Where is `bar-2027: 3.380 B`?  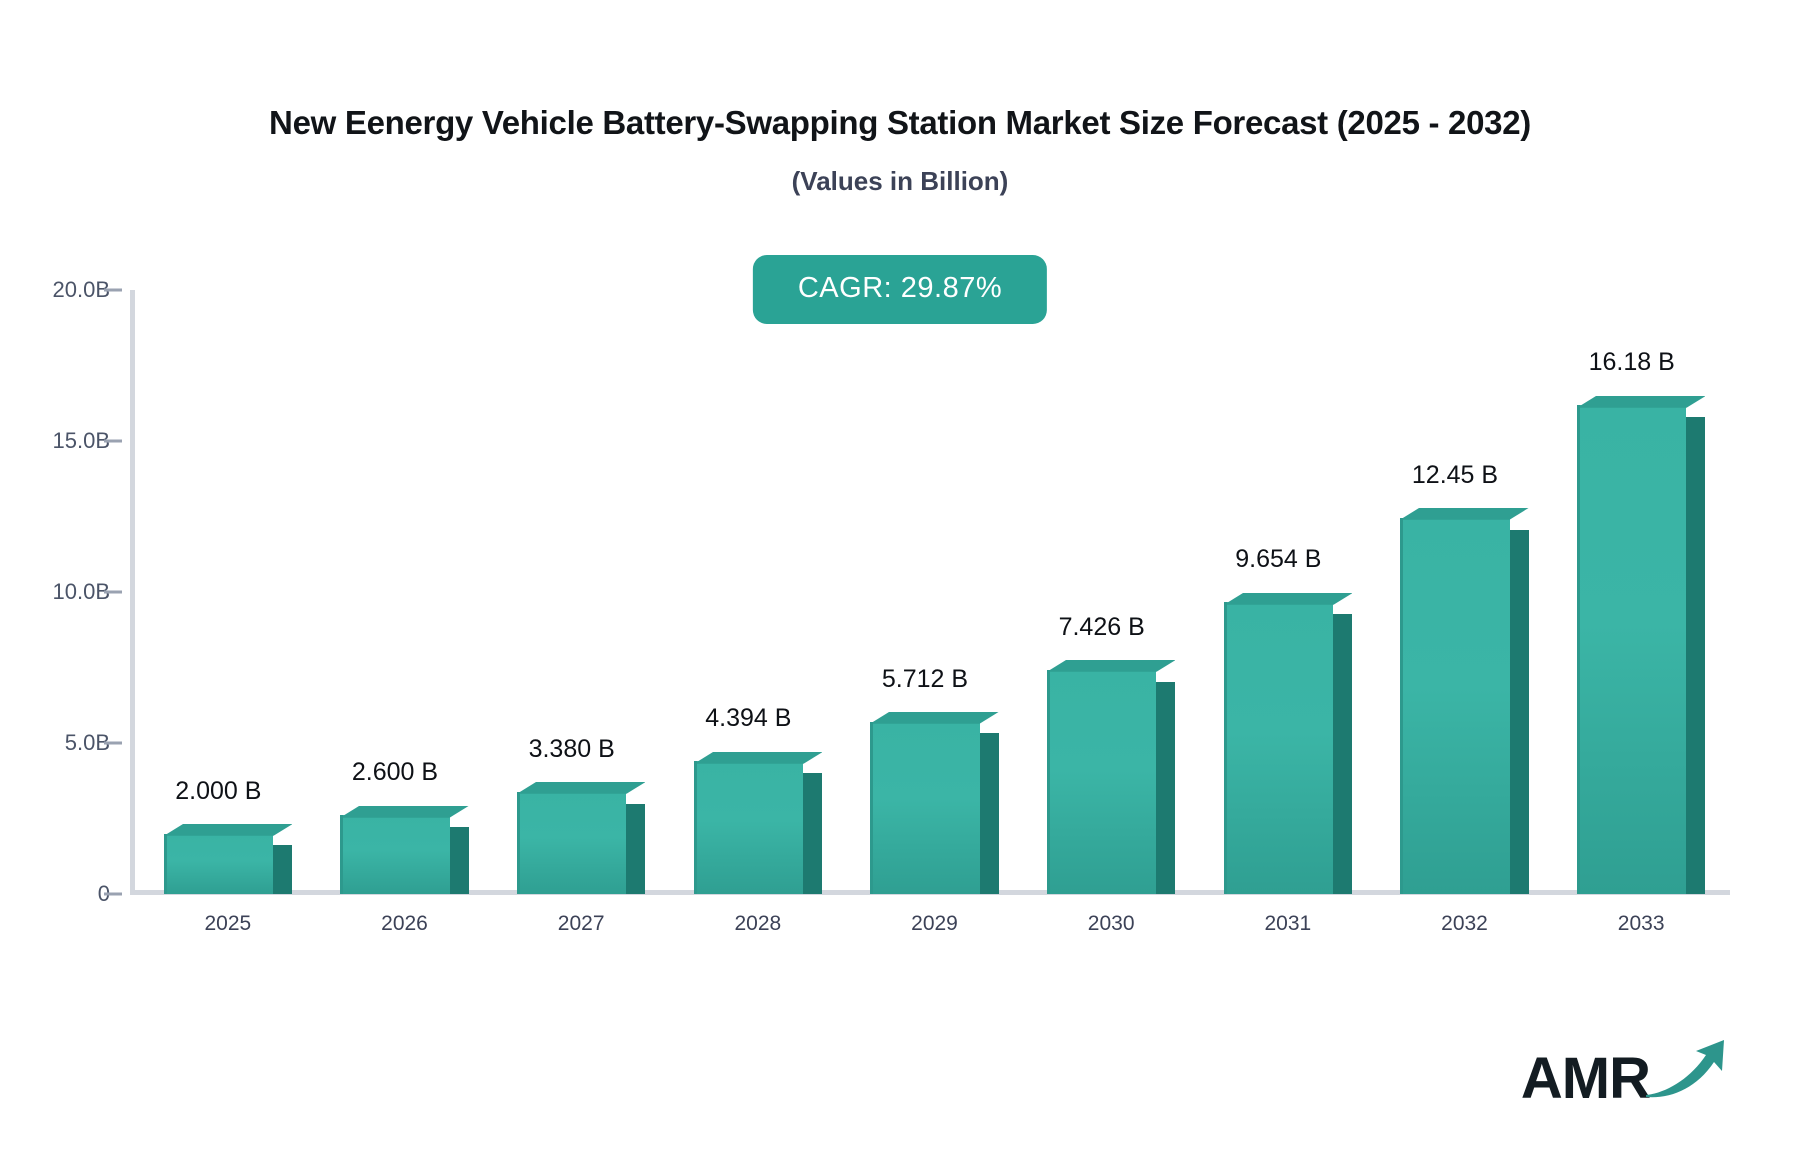 bar-2027: 3.380 B is located at coordinates (581, 814).